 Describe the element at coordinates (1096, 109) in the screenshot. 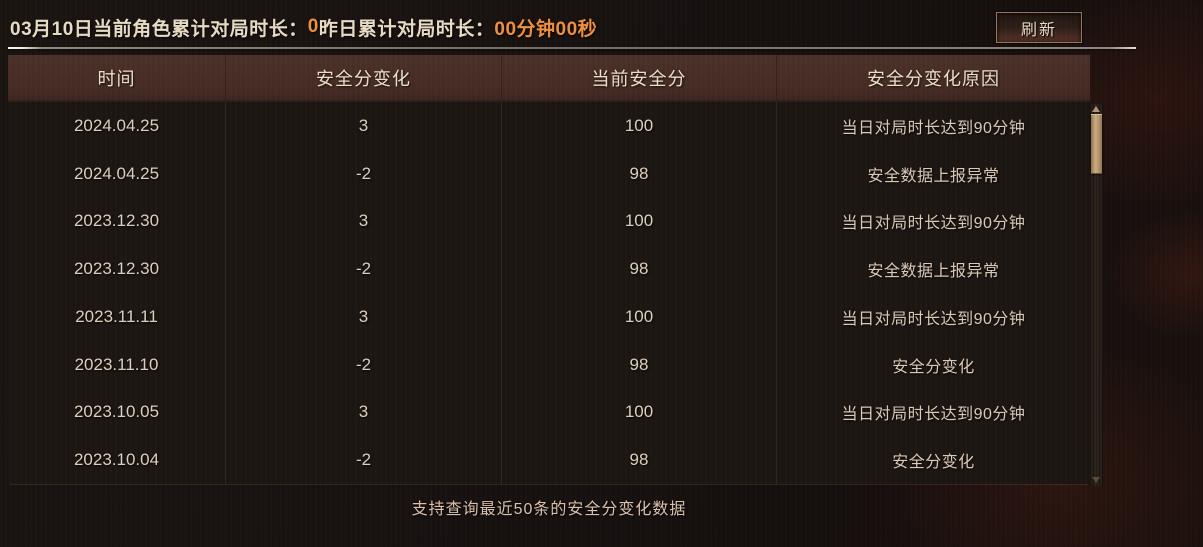

I see `scroll-up-icon` at that location.